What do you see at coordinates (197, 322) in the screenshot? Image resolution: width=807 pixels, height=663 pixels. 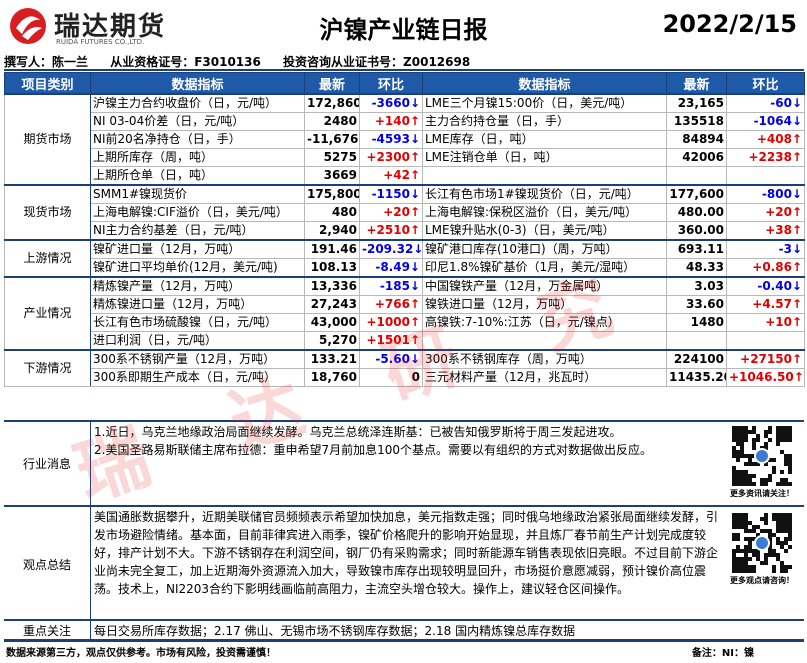 I see `indicator: 长江有色市场硫酸镍（日，元/吨）` at bounding box center [197, 322].